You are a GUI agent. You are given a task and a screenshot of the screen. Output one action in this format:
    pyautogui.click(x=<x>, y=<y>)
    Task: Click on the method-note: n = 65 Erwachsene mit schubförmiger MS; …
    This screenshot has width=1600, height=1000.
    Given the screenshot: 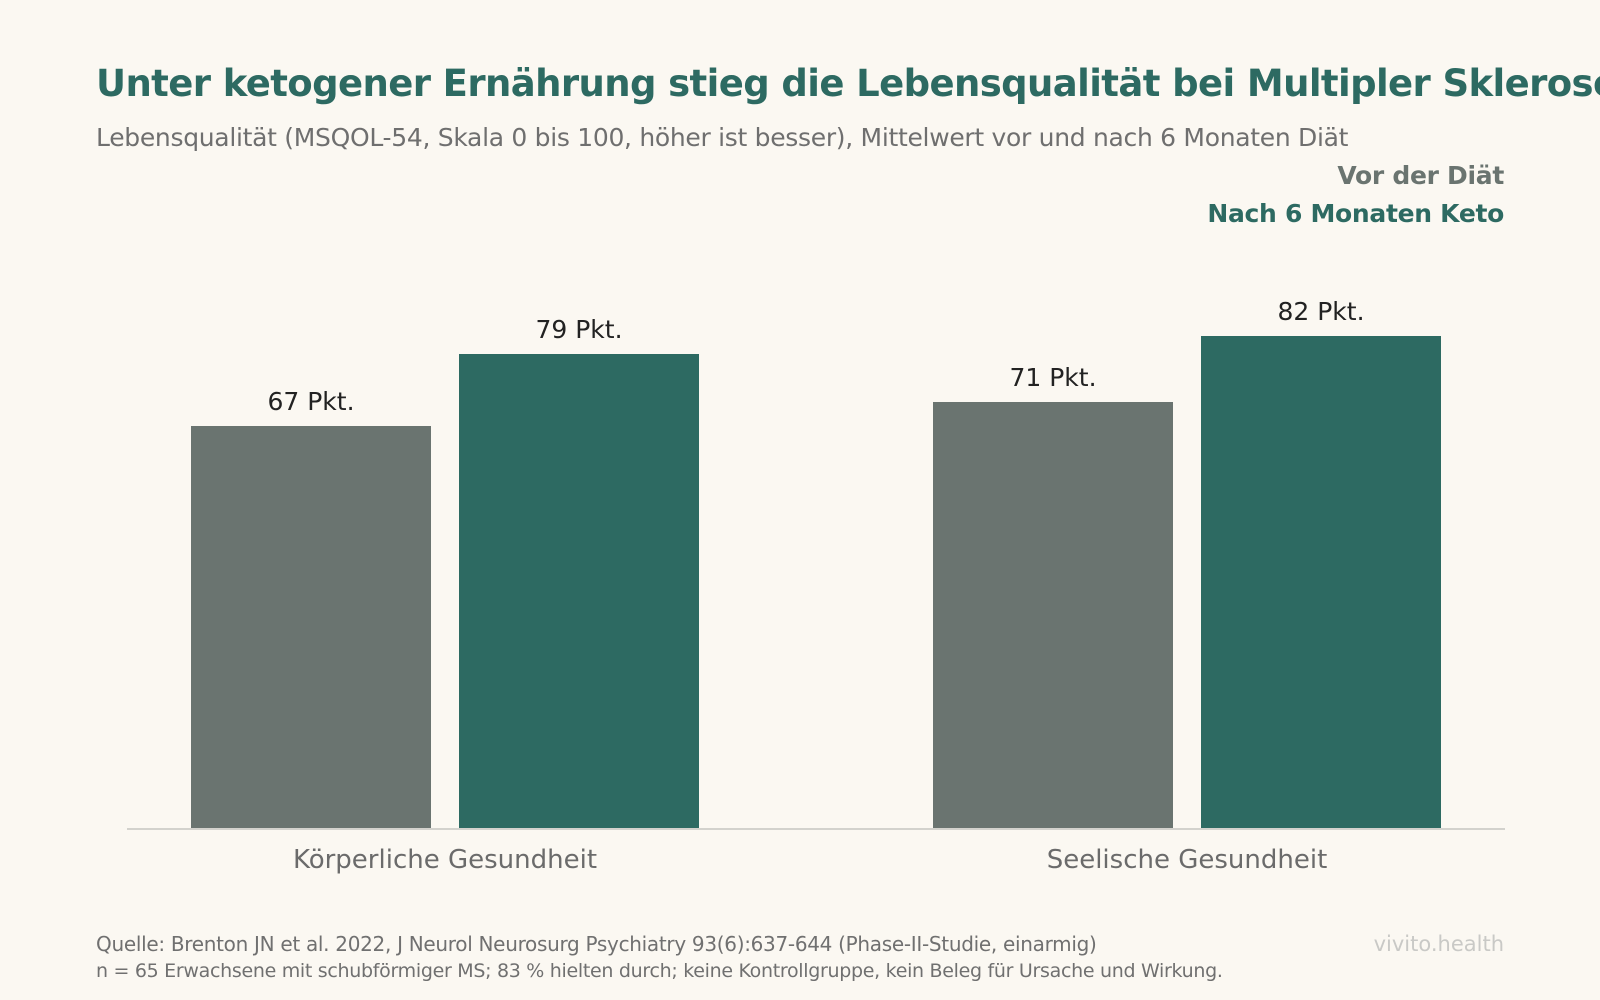 What is the action you would take?
    pyautogui.click(x=659, y=971)
    